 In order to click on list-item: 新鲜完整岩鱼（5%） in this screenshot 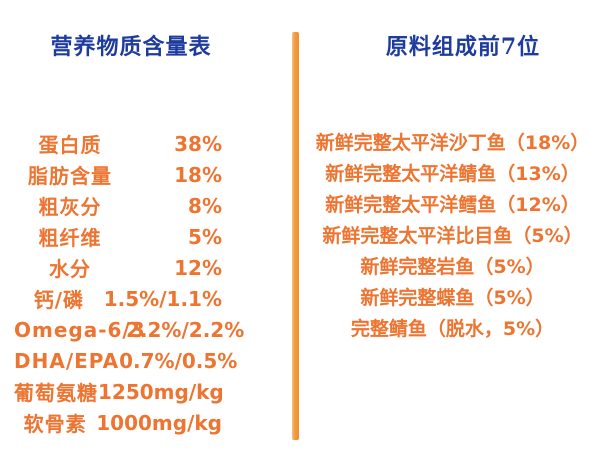, I will do `click(452, 267)`.